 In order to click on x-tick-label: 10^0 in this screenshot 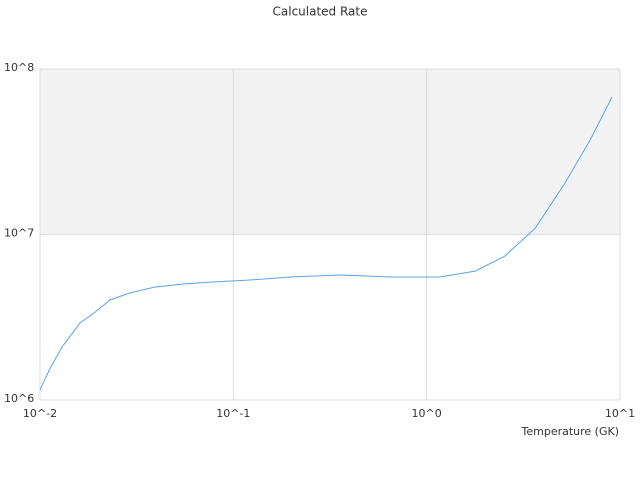, I will do `click(427, 413)`.